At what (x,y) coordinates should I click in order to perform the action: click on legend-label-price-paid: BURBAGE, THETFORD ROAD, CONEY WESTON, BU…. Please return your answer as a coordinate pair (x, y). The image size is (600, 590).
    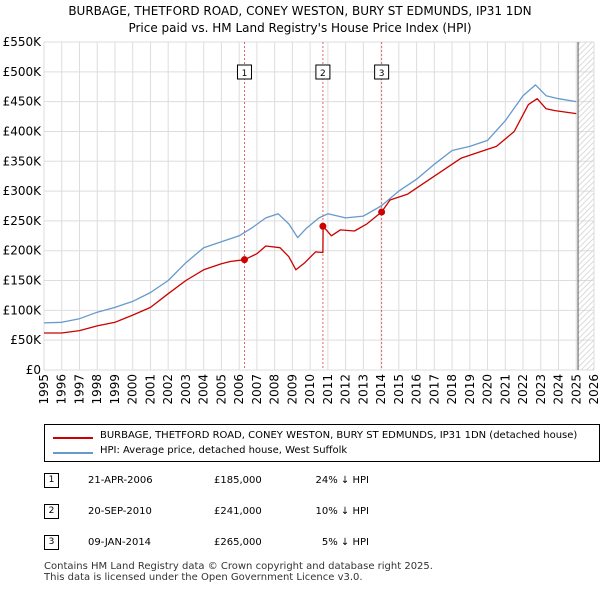
    Looking at the image, I should click on (339, 435).